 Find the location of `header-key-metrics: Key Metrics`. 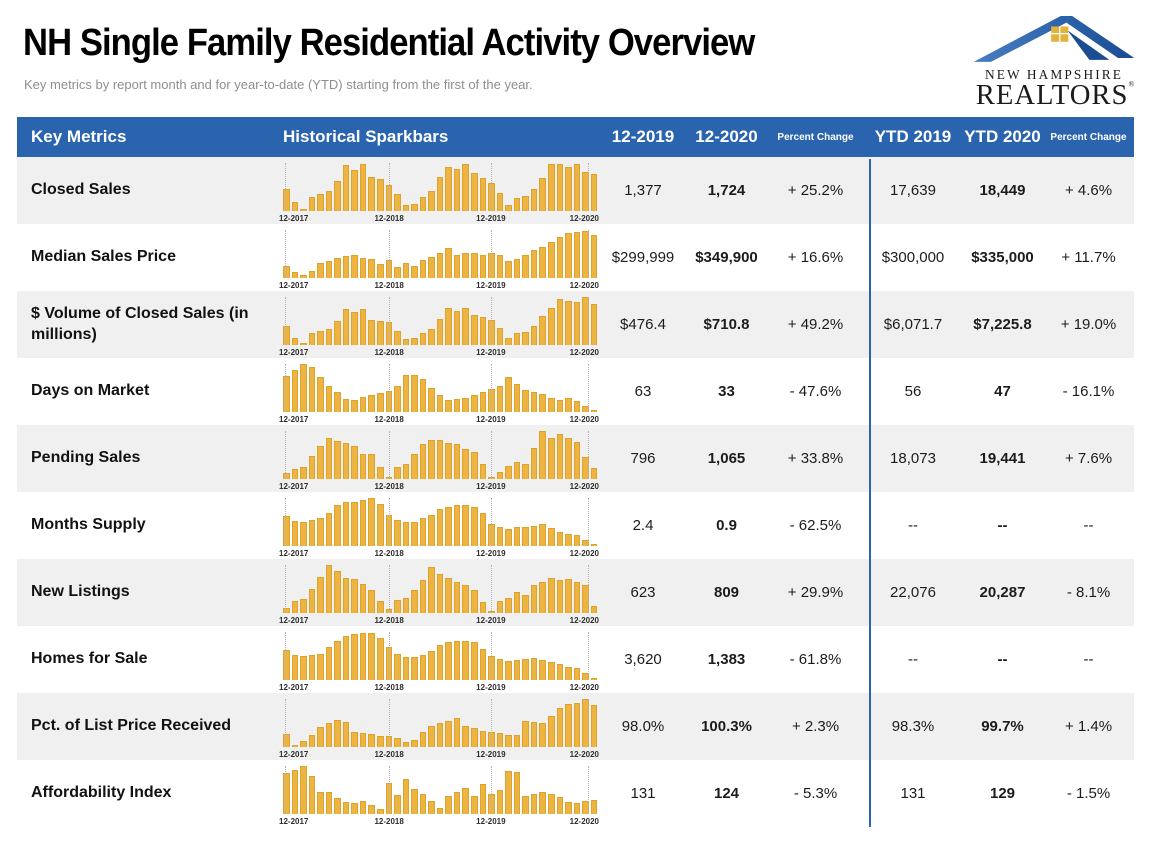

header-key-metrics: Key Metrics is located at coordinates (79, 136).